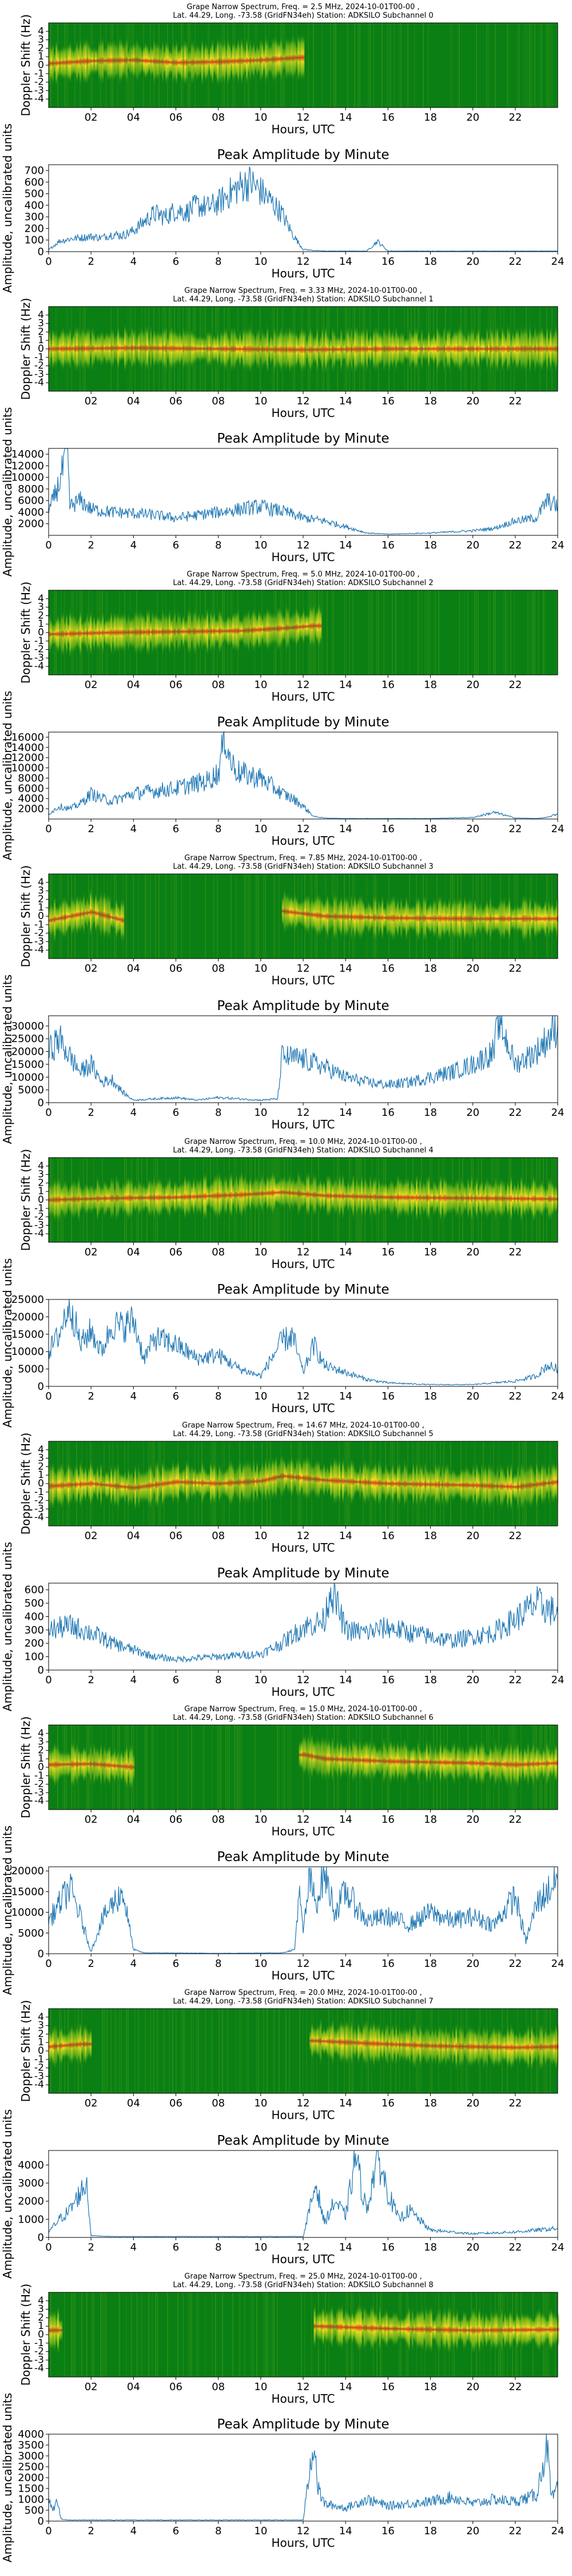 The image size is (572, 2576). Describe the element at coordinates (41, 2026) in the screenshot. I see `spectrum-ytick-label: 3` at that location.